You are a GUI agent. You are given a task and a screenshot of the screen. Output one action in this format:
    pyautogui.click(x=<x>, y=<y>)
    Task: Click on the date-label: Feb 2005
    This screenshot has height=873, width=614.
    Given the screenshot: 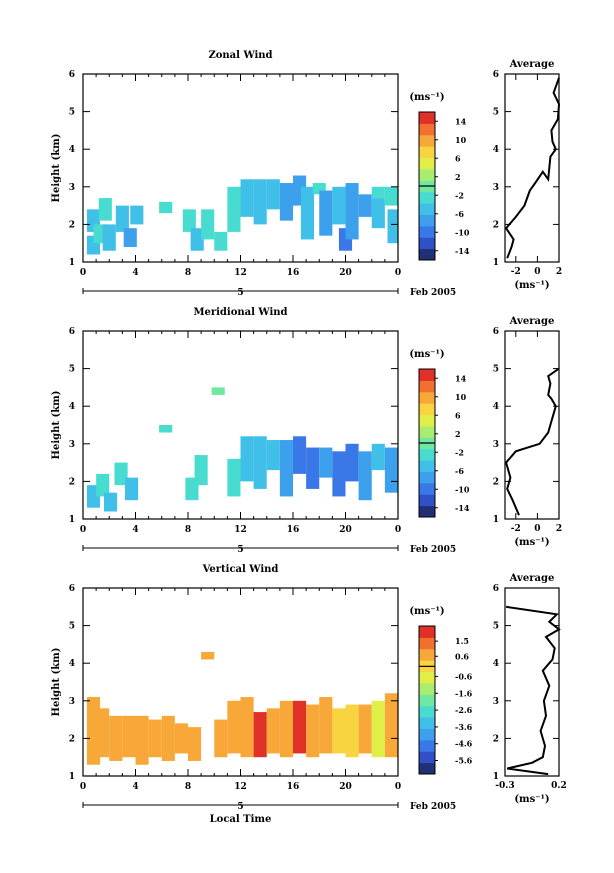 What is the action you would take?
    pyautogui.click(x=433, y=550)
    